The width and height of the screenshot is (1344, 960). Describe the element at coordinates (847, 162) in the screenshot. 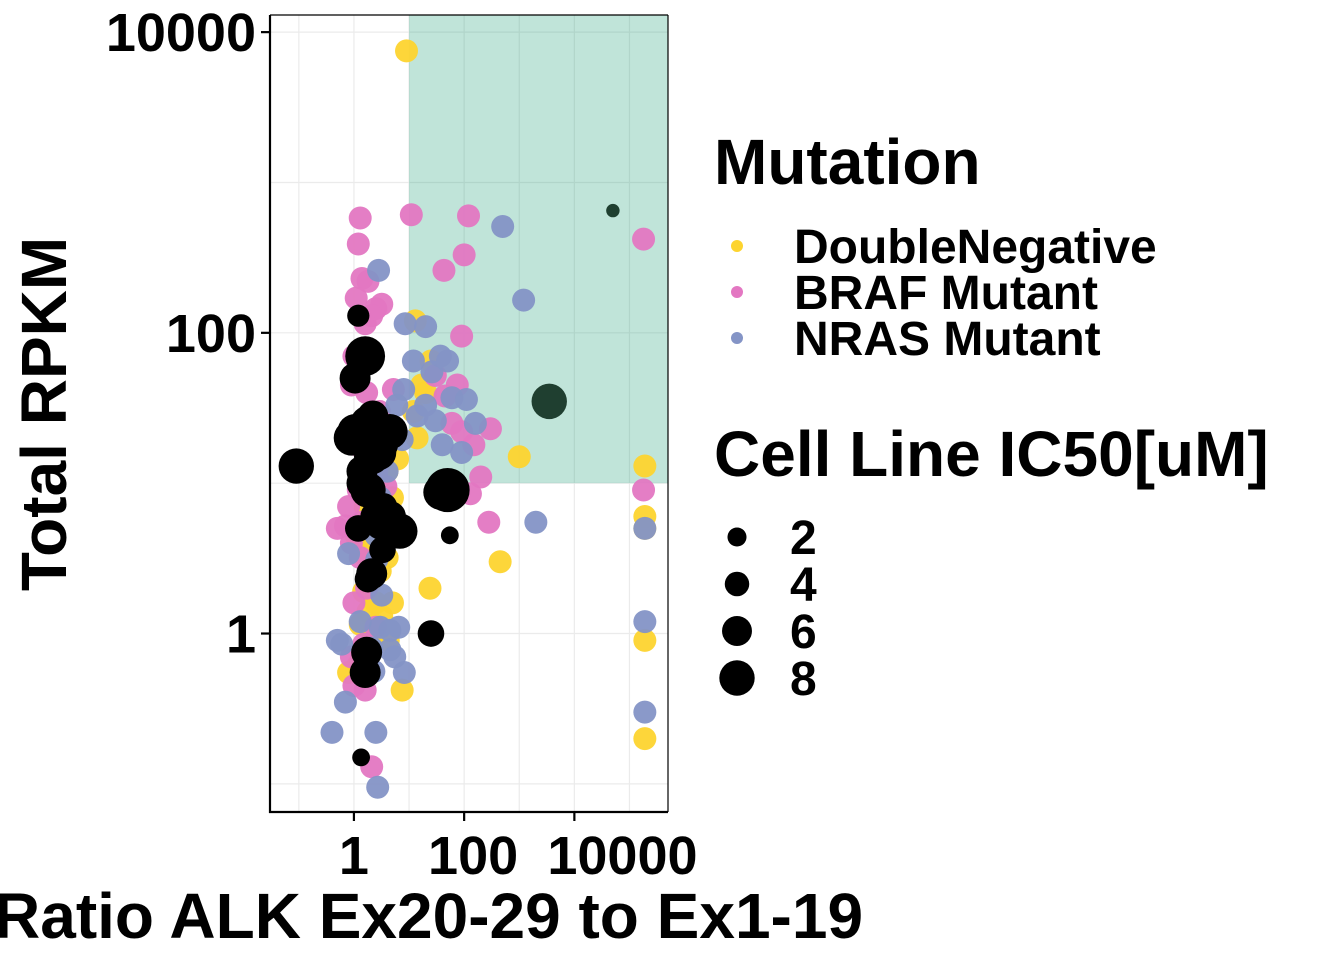

I see `legend-mutation-title: Mutation` at that location.